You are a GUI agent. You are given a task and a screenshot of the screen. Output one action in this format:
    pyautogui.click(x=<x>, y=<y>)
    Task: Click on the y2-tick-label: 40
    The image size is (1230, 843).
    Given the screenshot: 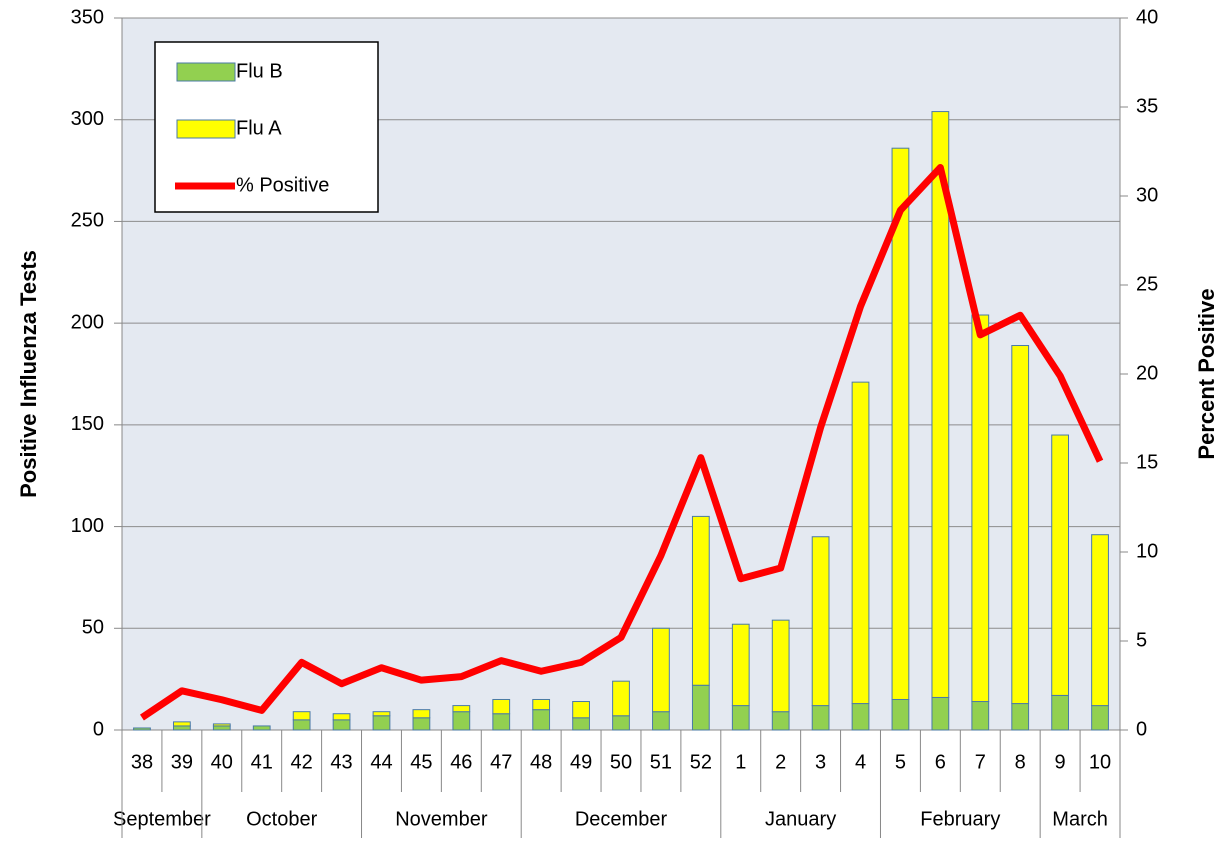 What is the action you would take?
    pyautogui.click(x=1147, y=17)
    